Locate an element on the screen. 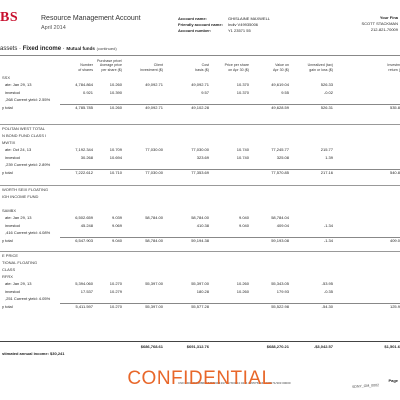 Image resolution: width=400 pixels, height=400 pixels. table-row: ,239 Current yield: 2.89% is located at coordinates (200, 165).